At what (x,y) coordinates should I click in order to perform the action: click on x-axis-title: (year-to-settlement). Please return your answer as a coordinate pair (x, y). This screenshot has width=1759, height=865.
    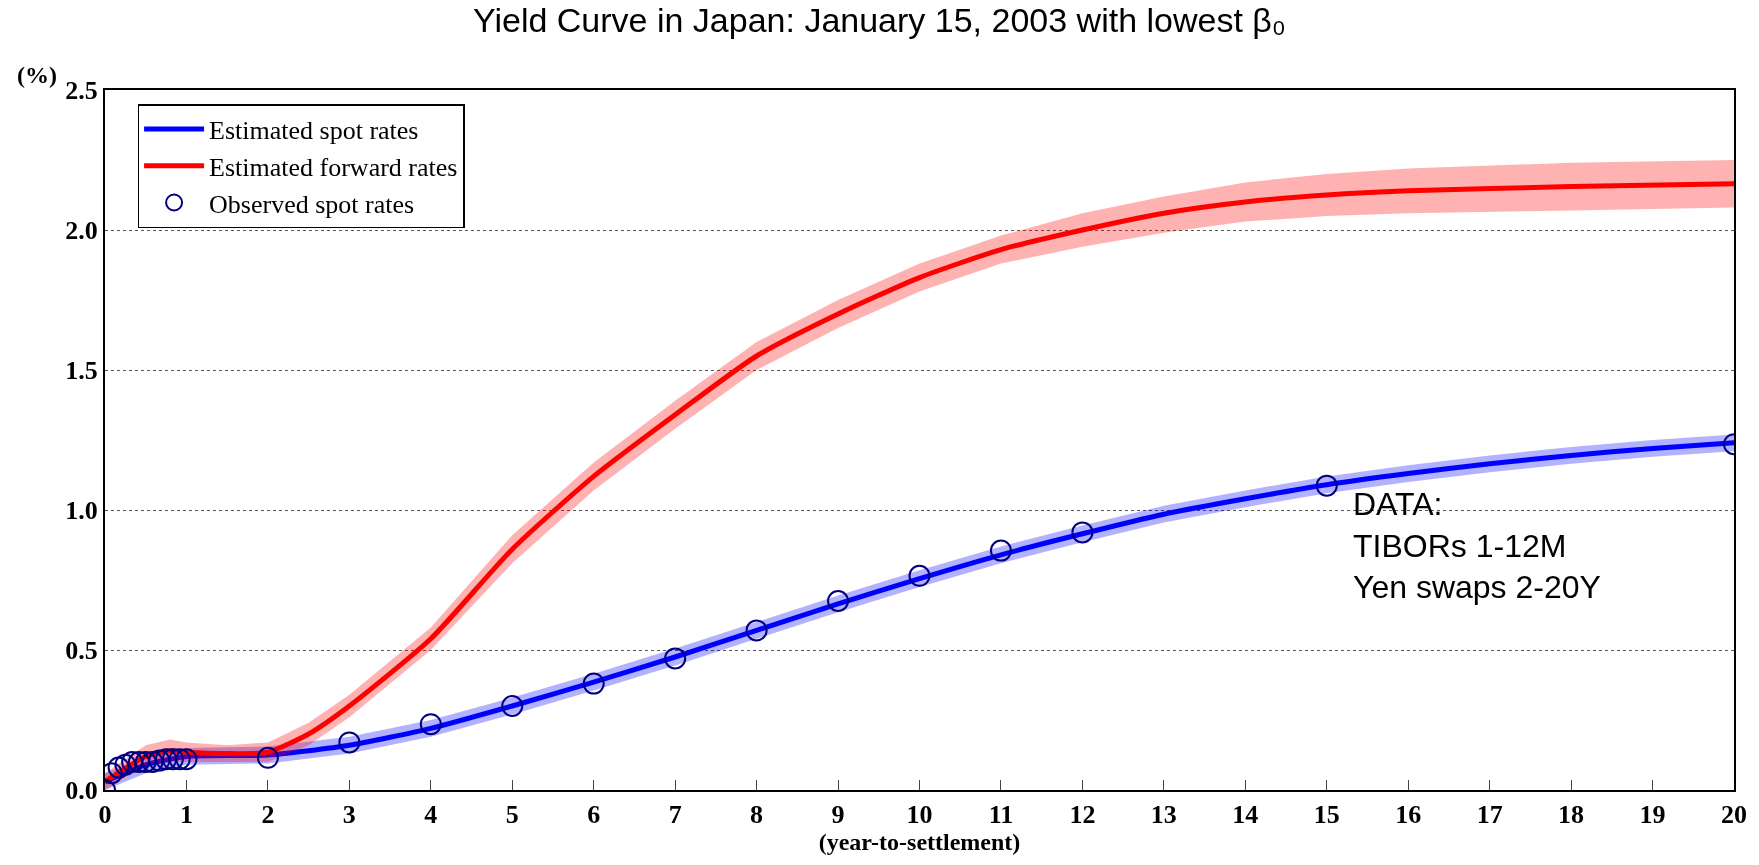
    Looking at the image, I should click on (919, 842).